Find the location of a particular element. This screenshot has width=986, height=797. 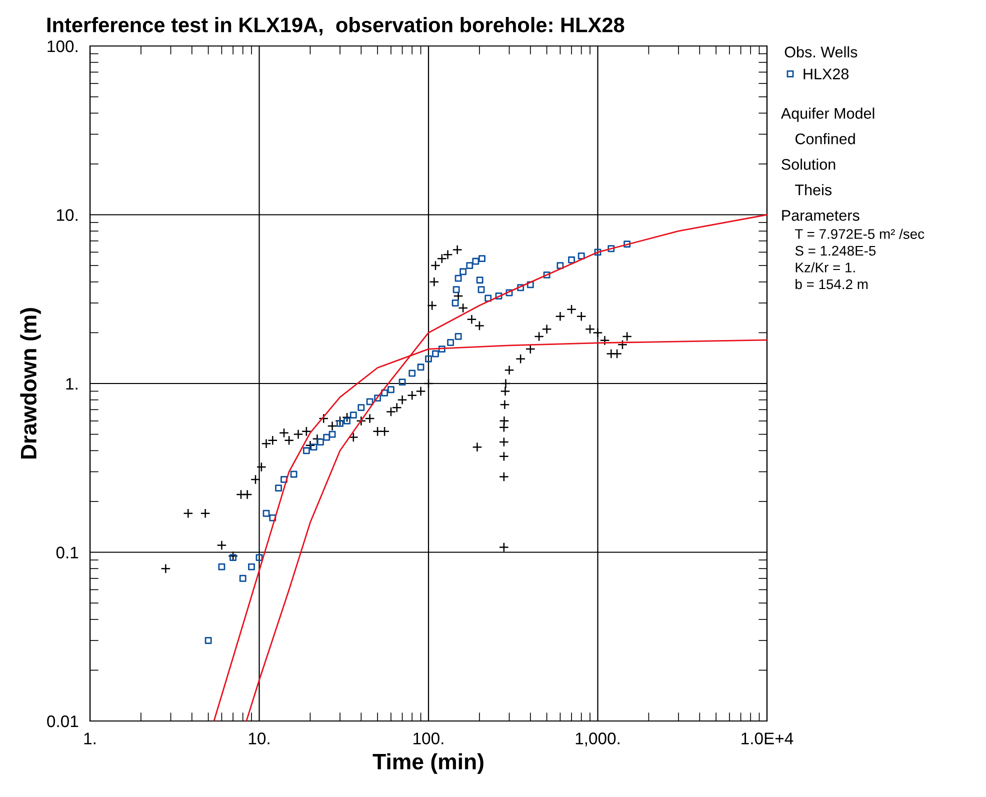

text: Solution is located at coordinates (809, 164).